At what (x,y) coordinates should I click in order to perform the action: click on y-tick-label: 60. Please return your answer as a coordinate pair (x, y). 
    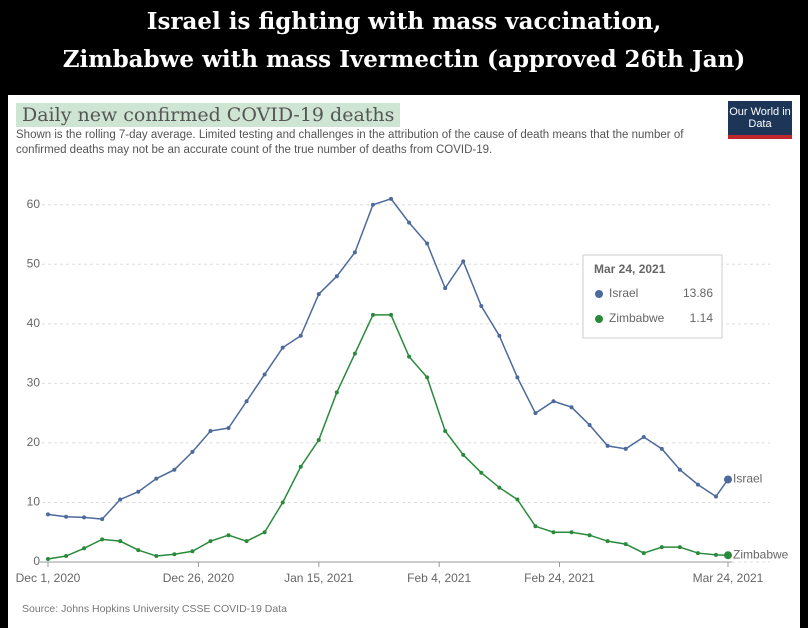
    Looking at the image, I should click on (34, 204).